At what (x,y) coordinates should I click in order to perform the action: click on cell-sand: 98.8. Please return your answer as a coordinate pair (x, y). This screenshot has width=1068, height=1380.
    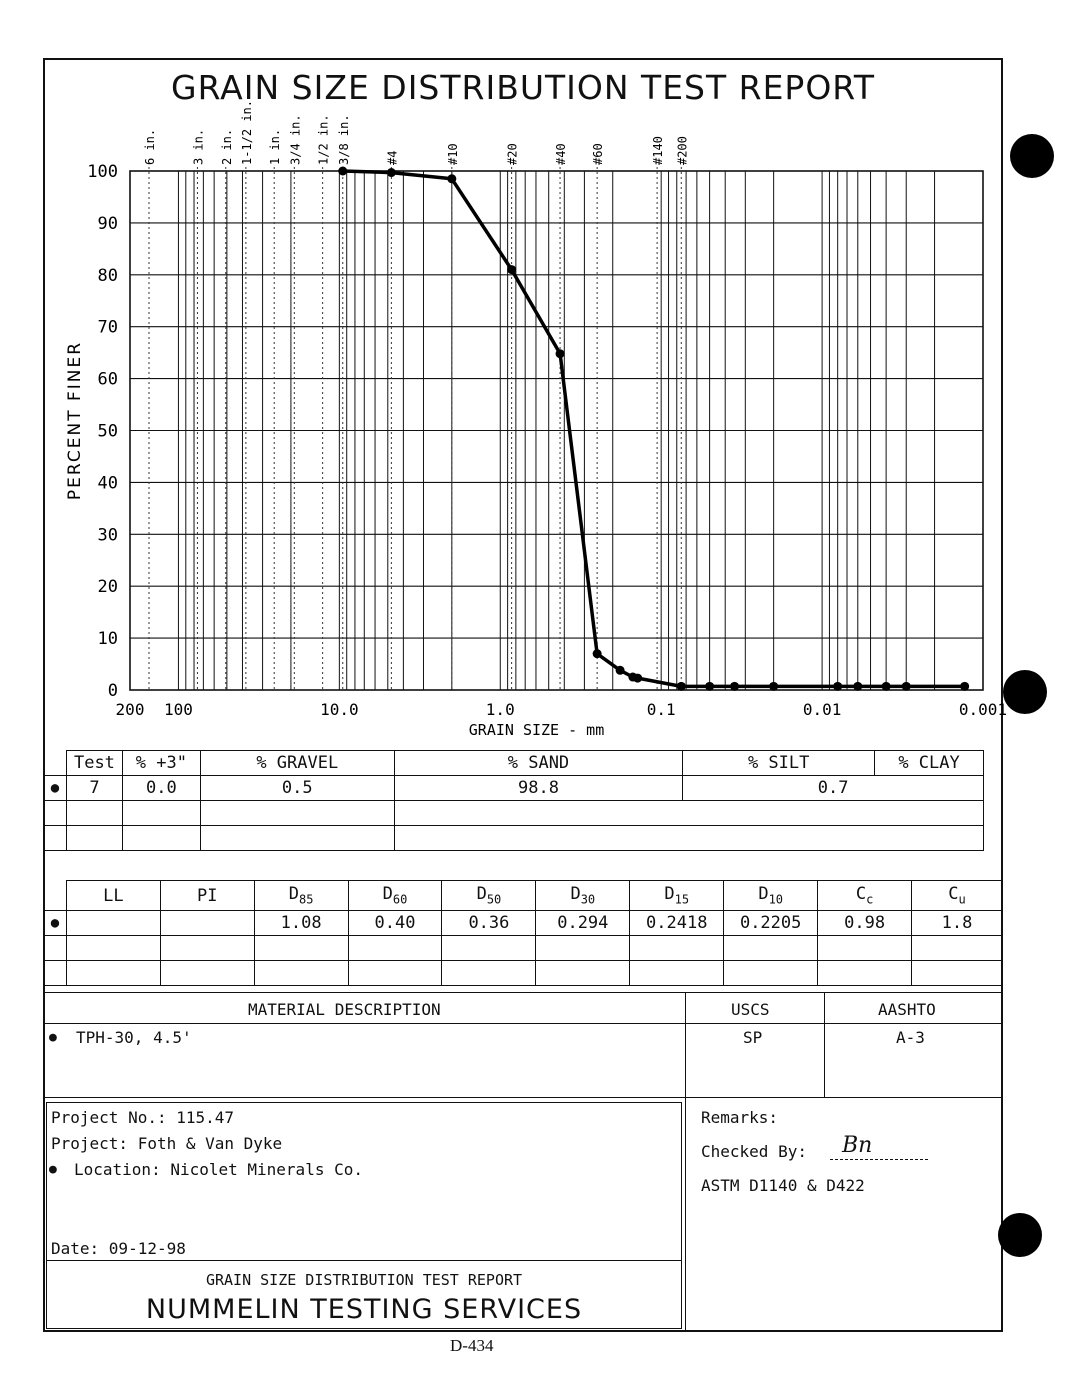
    Looking at the image, I should click on (538, 788).